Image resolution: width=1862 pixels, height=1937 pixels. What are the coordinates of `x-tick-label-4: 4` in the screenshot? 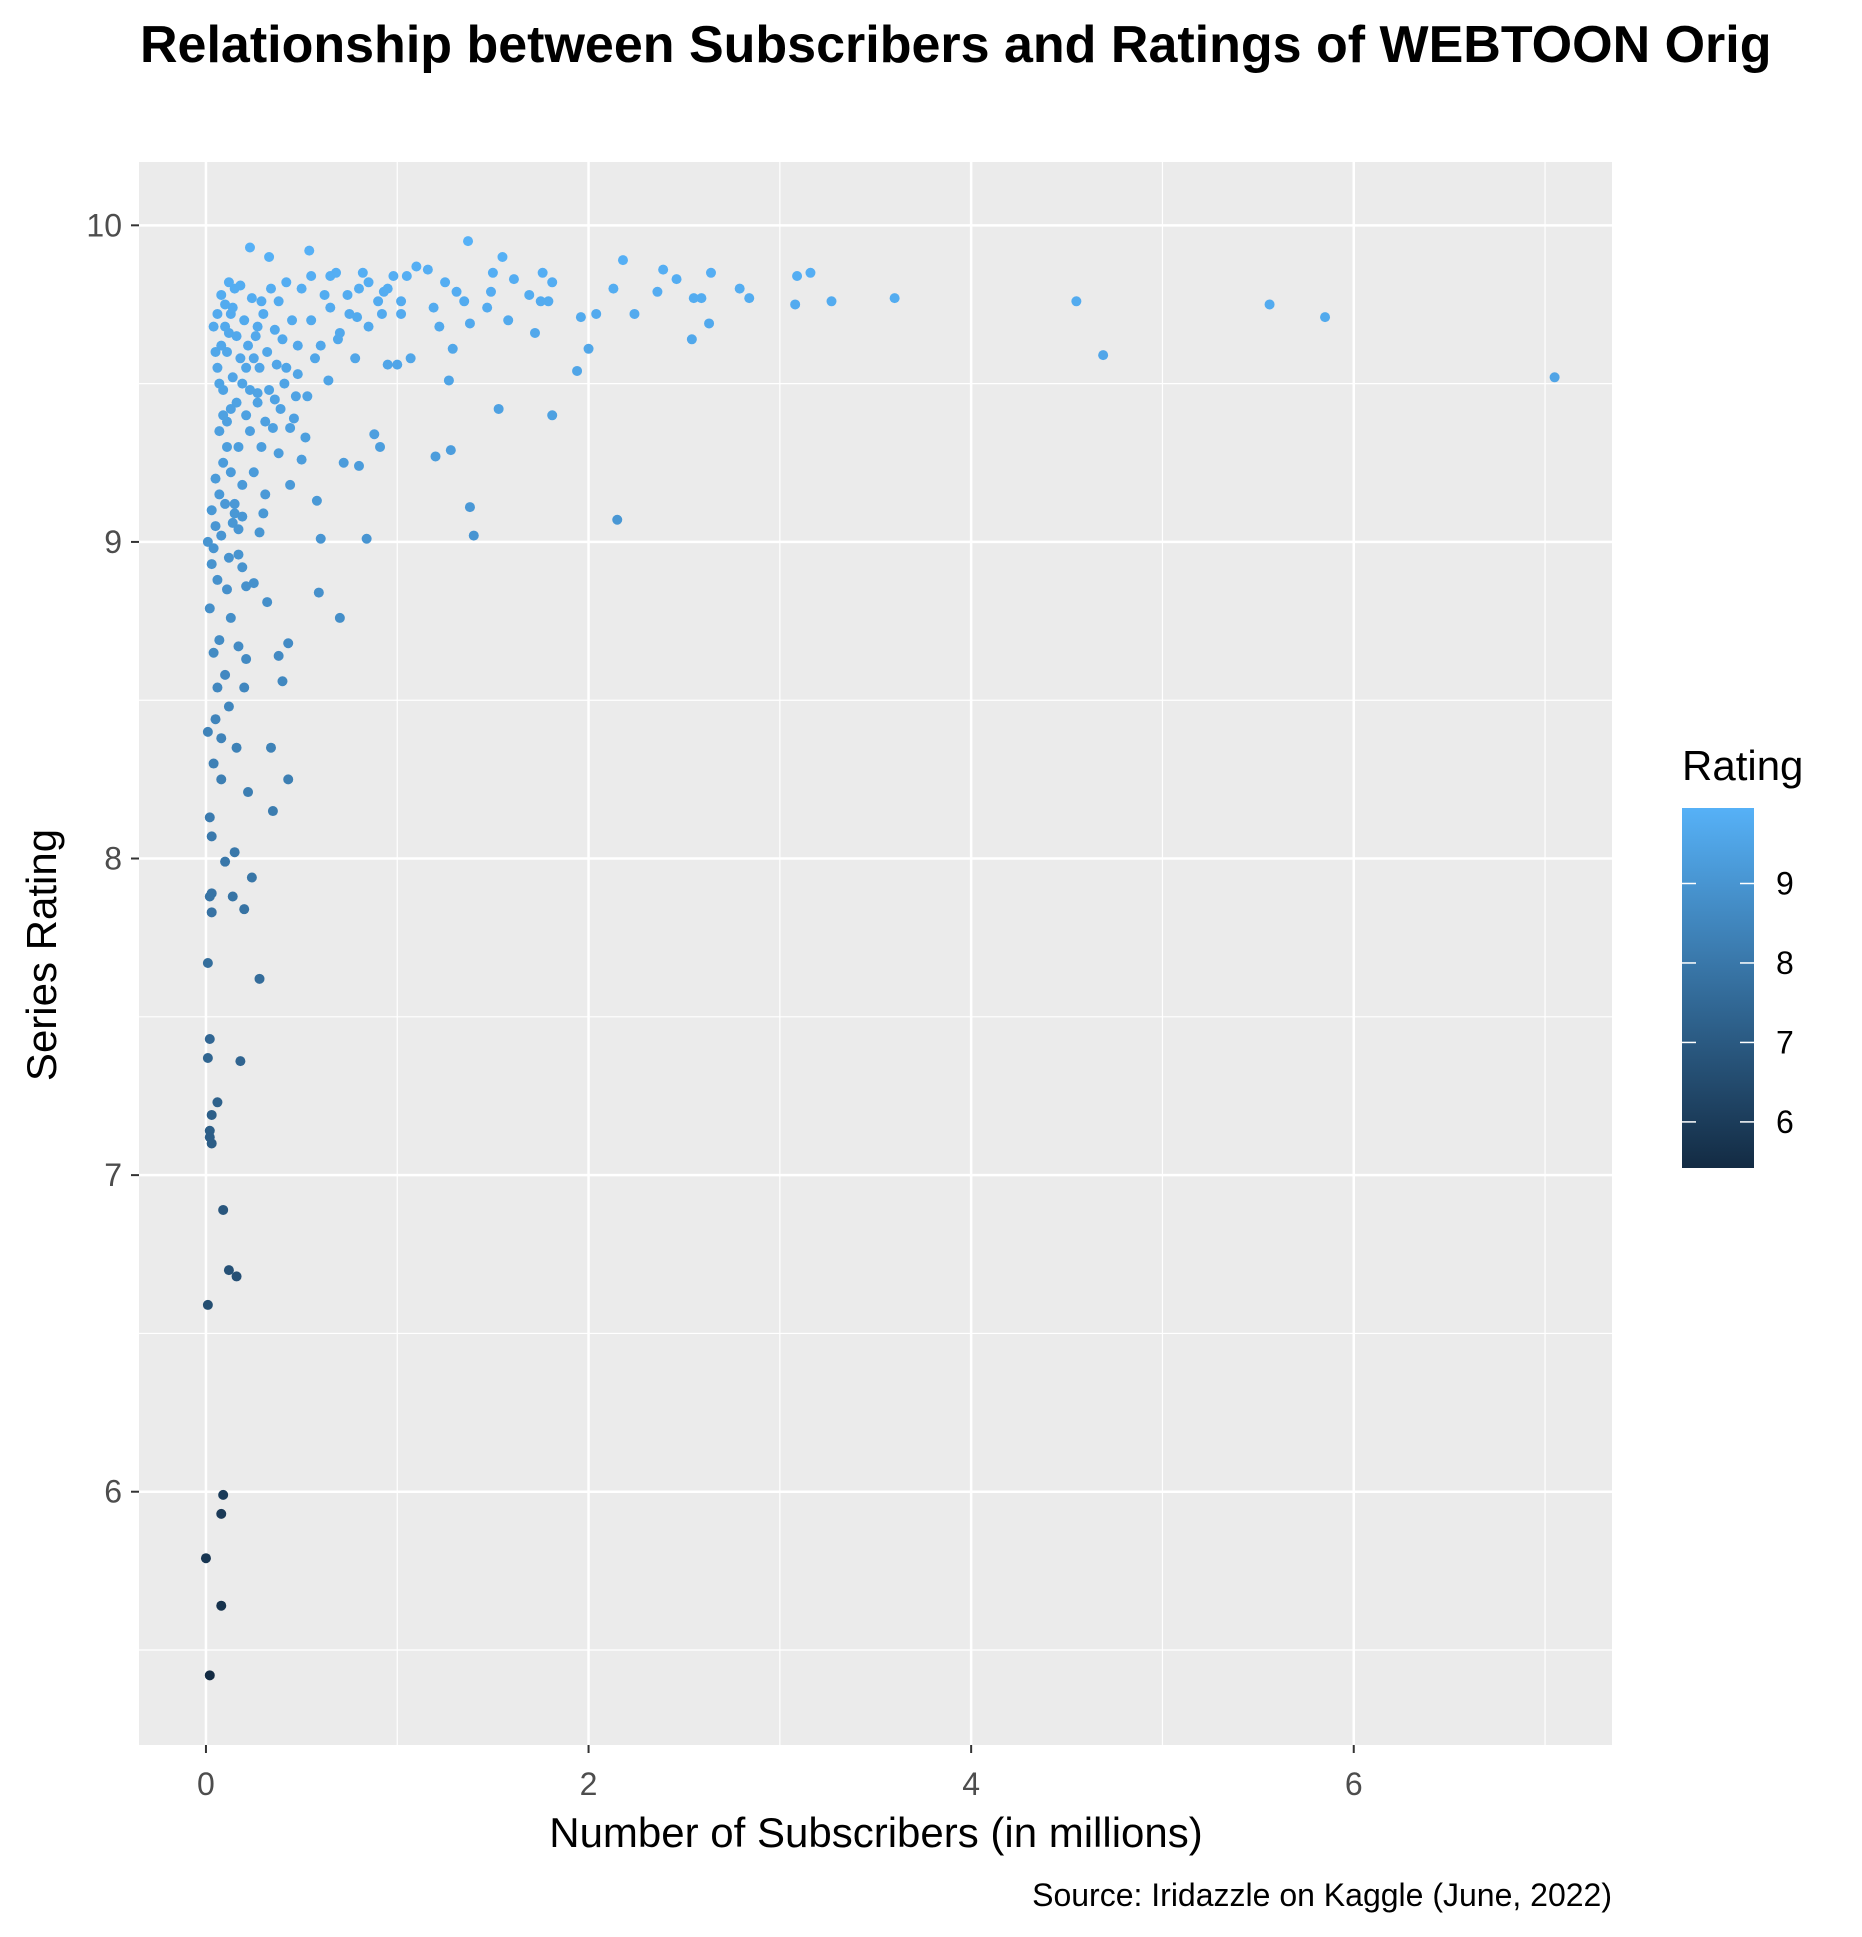 It's located at (971, 1784).